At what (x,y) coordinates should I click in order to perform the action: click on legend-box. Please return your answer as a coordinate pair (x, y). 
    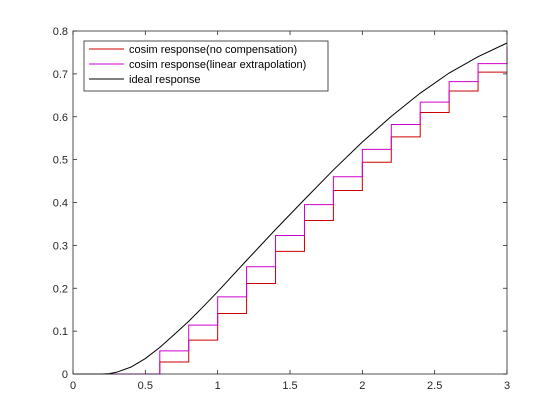
    Looking at the image, I should click on (206, 66).